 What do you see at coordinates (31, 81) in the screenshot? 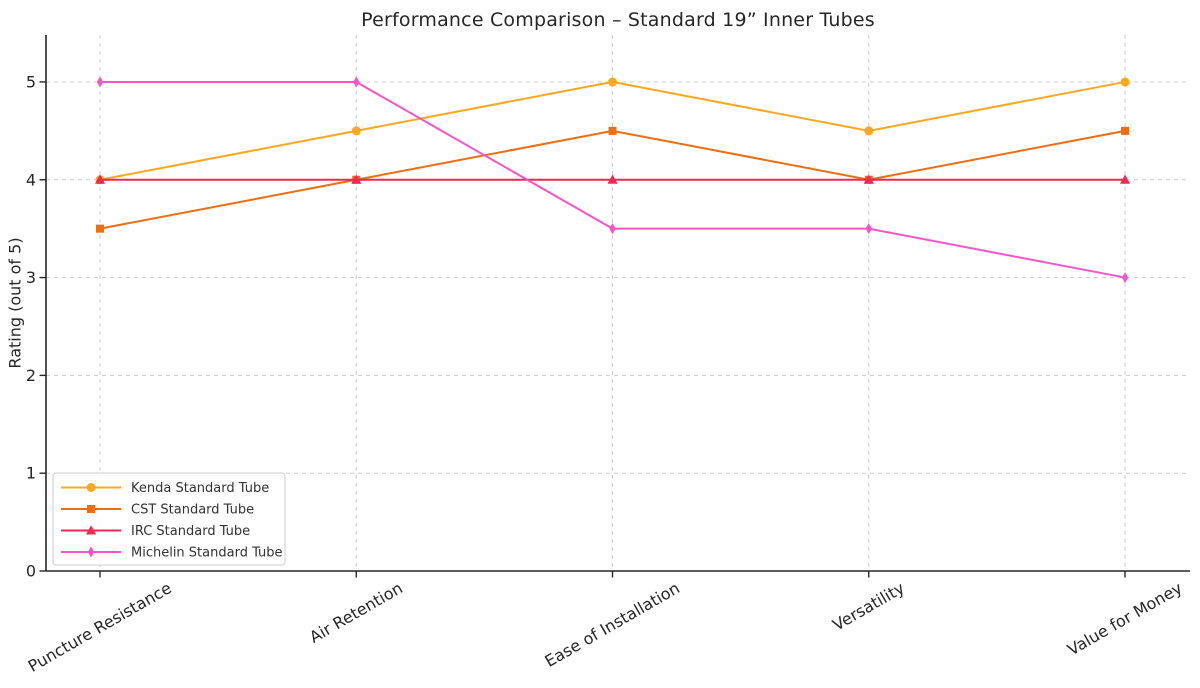
I see `y-tick-label: 5` at bounding box center [31, 81].